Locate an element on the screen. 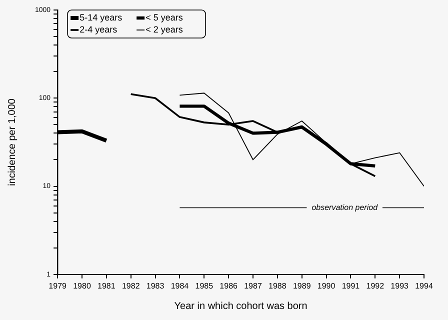 The image size is (448, 320). x-tick-label: 1985 is located at coordinates (204, 285).